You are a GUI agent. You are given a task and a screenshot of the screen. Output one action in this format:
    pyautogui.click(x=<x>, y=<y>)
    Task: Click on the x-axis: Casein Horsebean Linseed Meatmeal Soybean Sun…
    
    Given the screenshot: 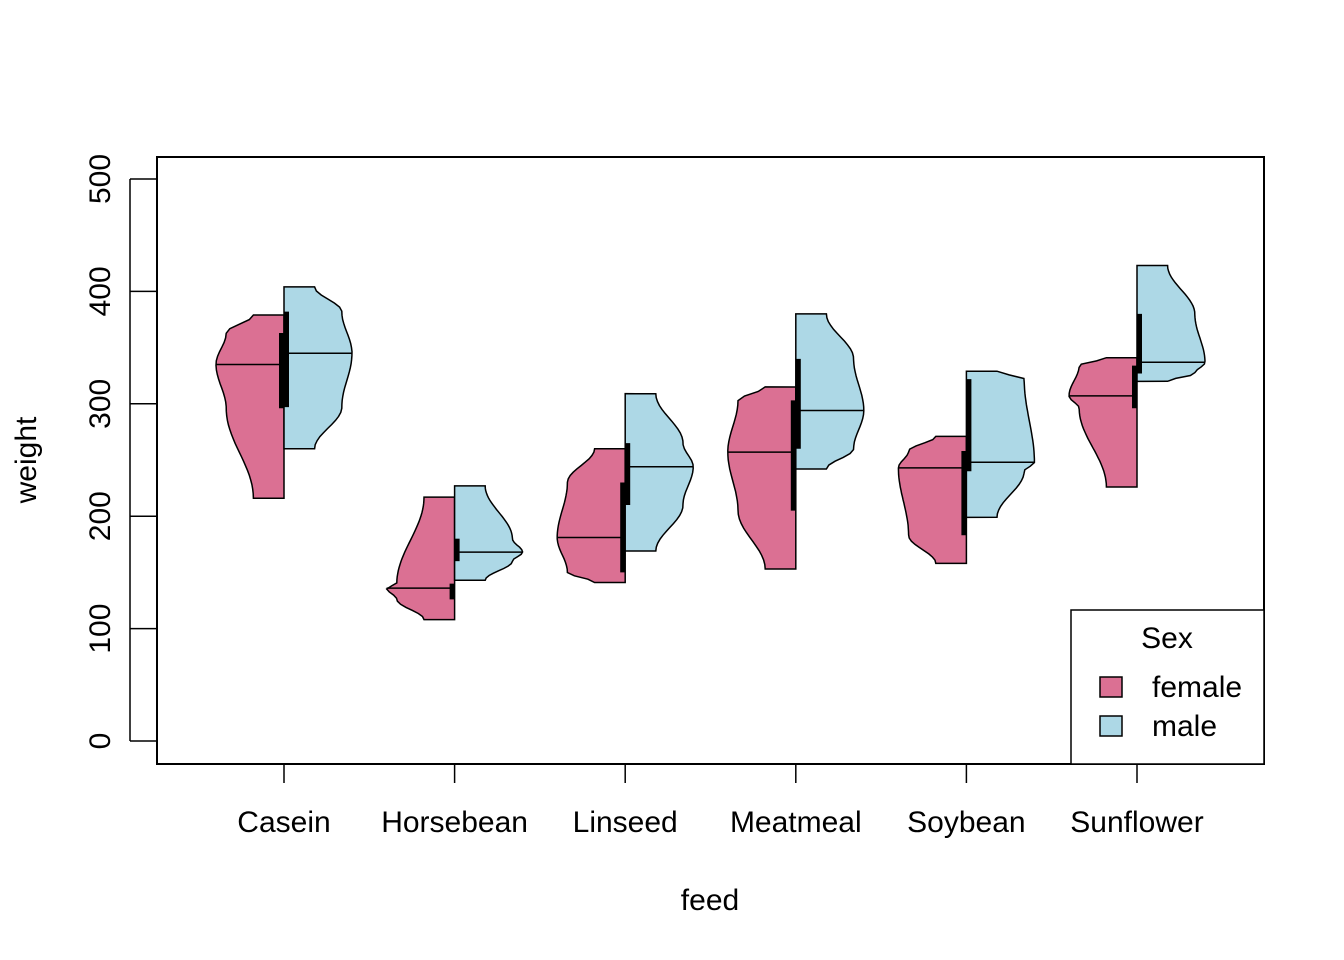 What is the action you would take?
    pyautogui.click(x=720, y=801)
    